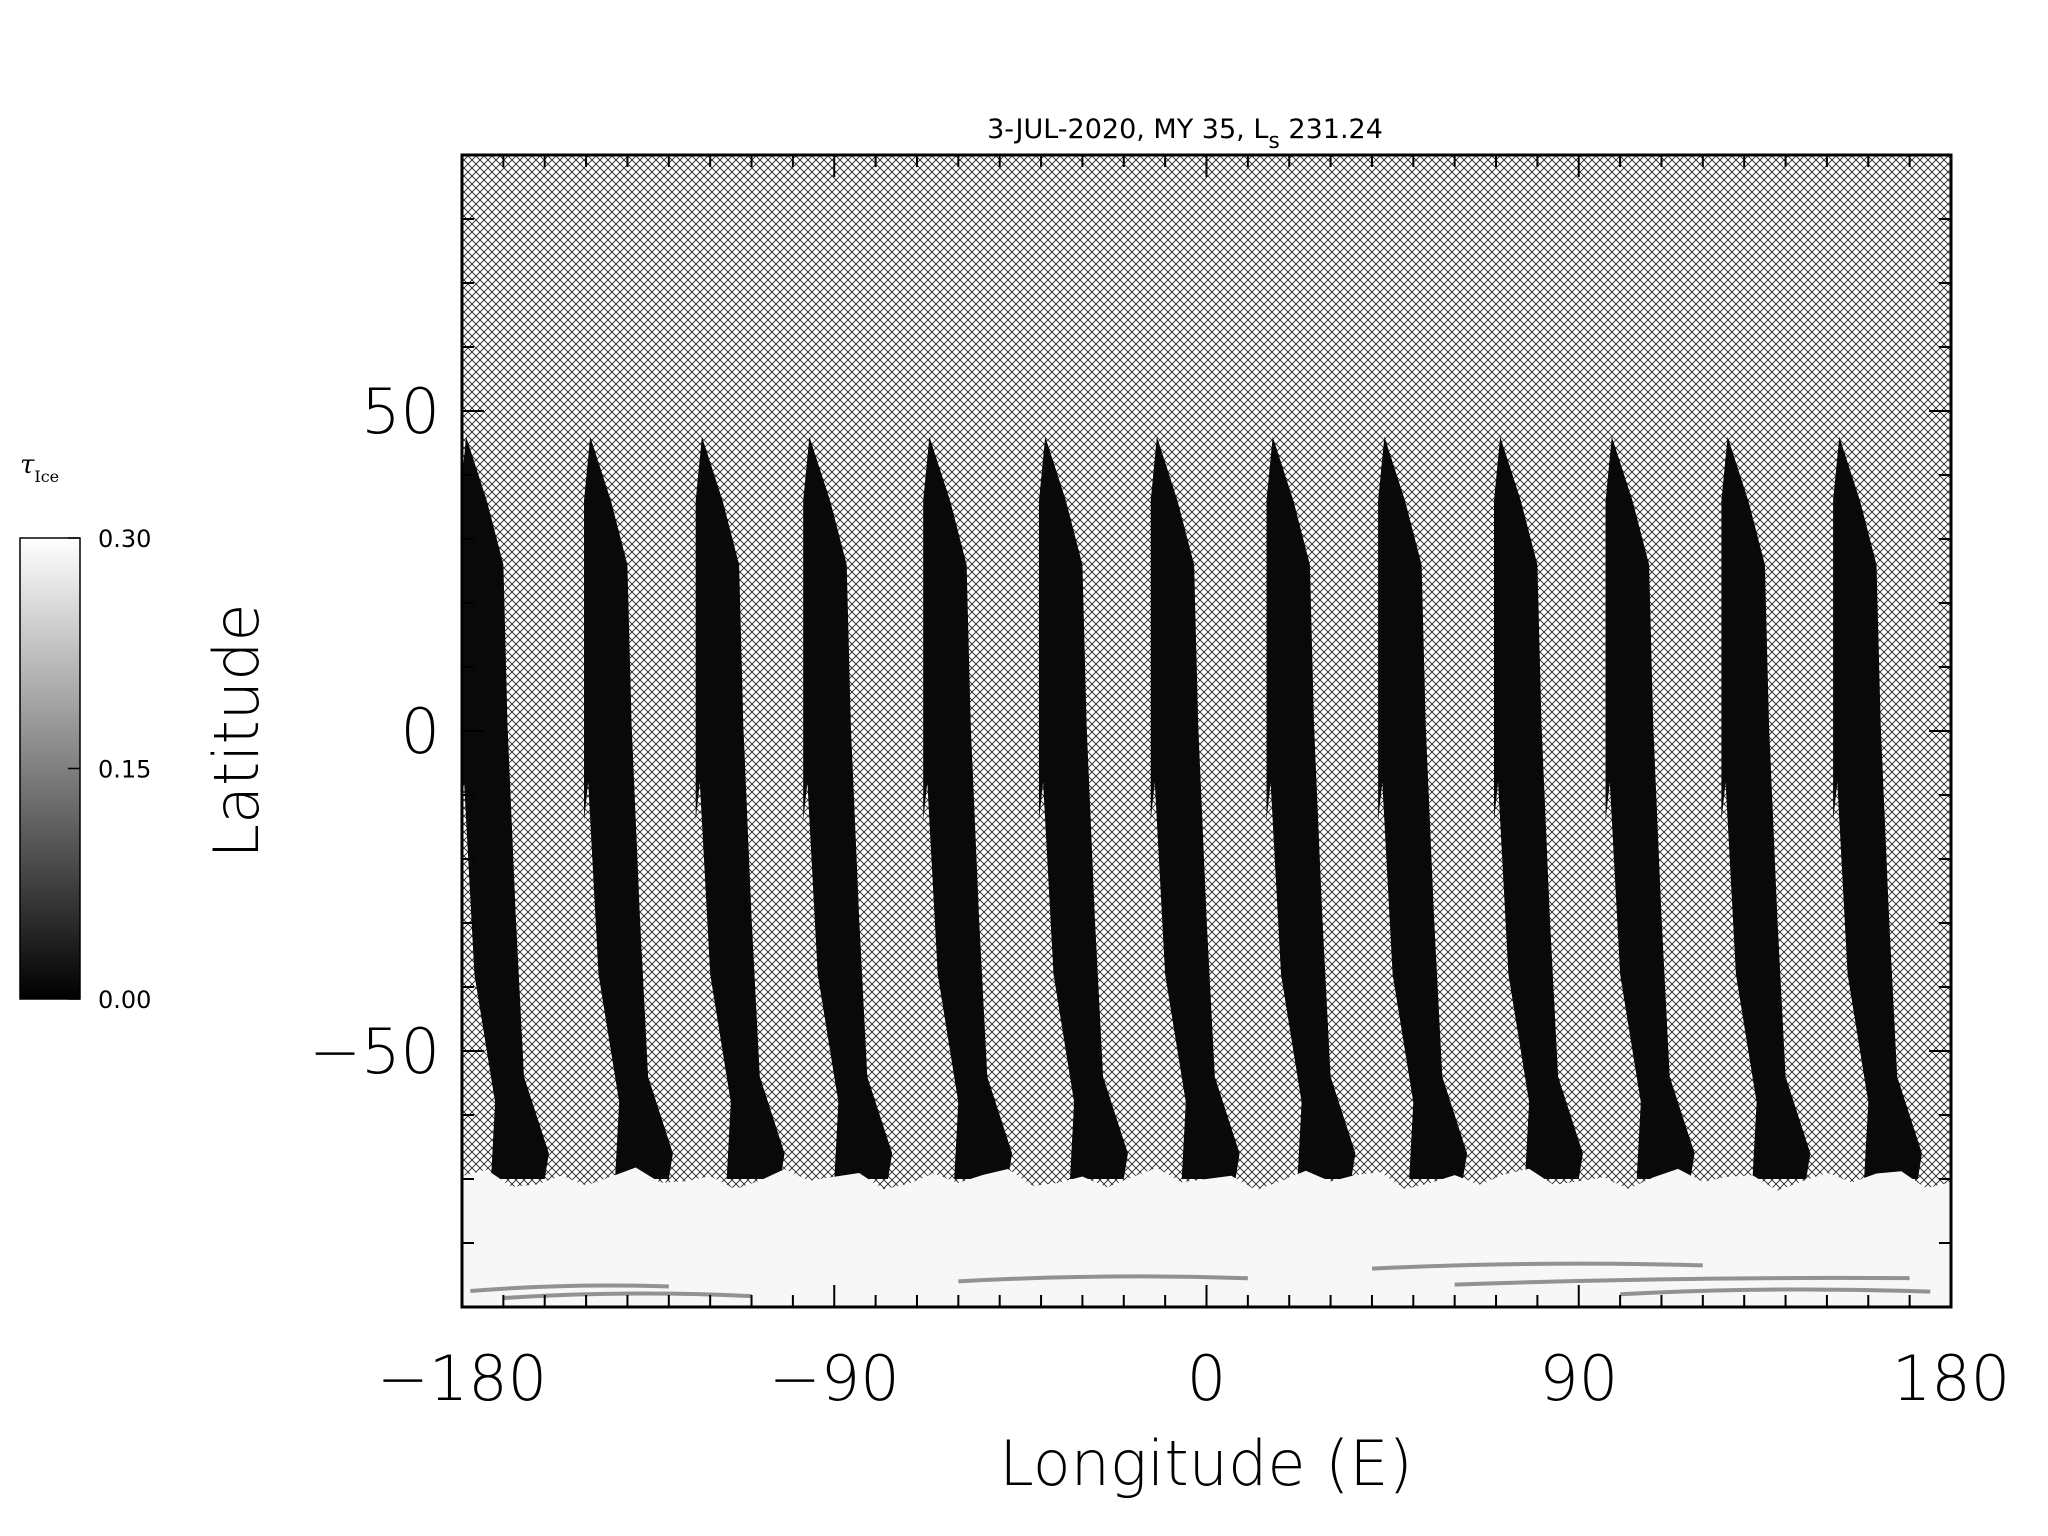  What do you see at coordinates (39, 468) in the screenshot?
I see `colorbar-title: τIce` at bounding box center [39, 468].